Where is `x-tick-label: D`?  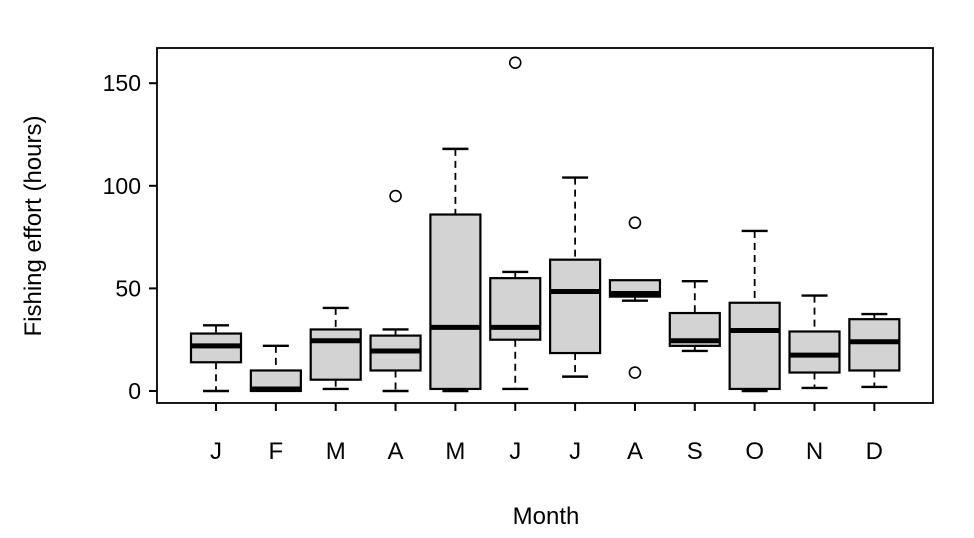 x-tick-label: D is located at coordinates (874, 451).